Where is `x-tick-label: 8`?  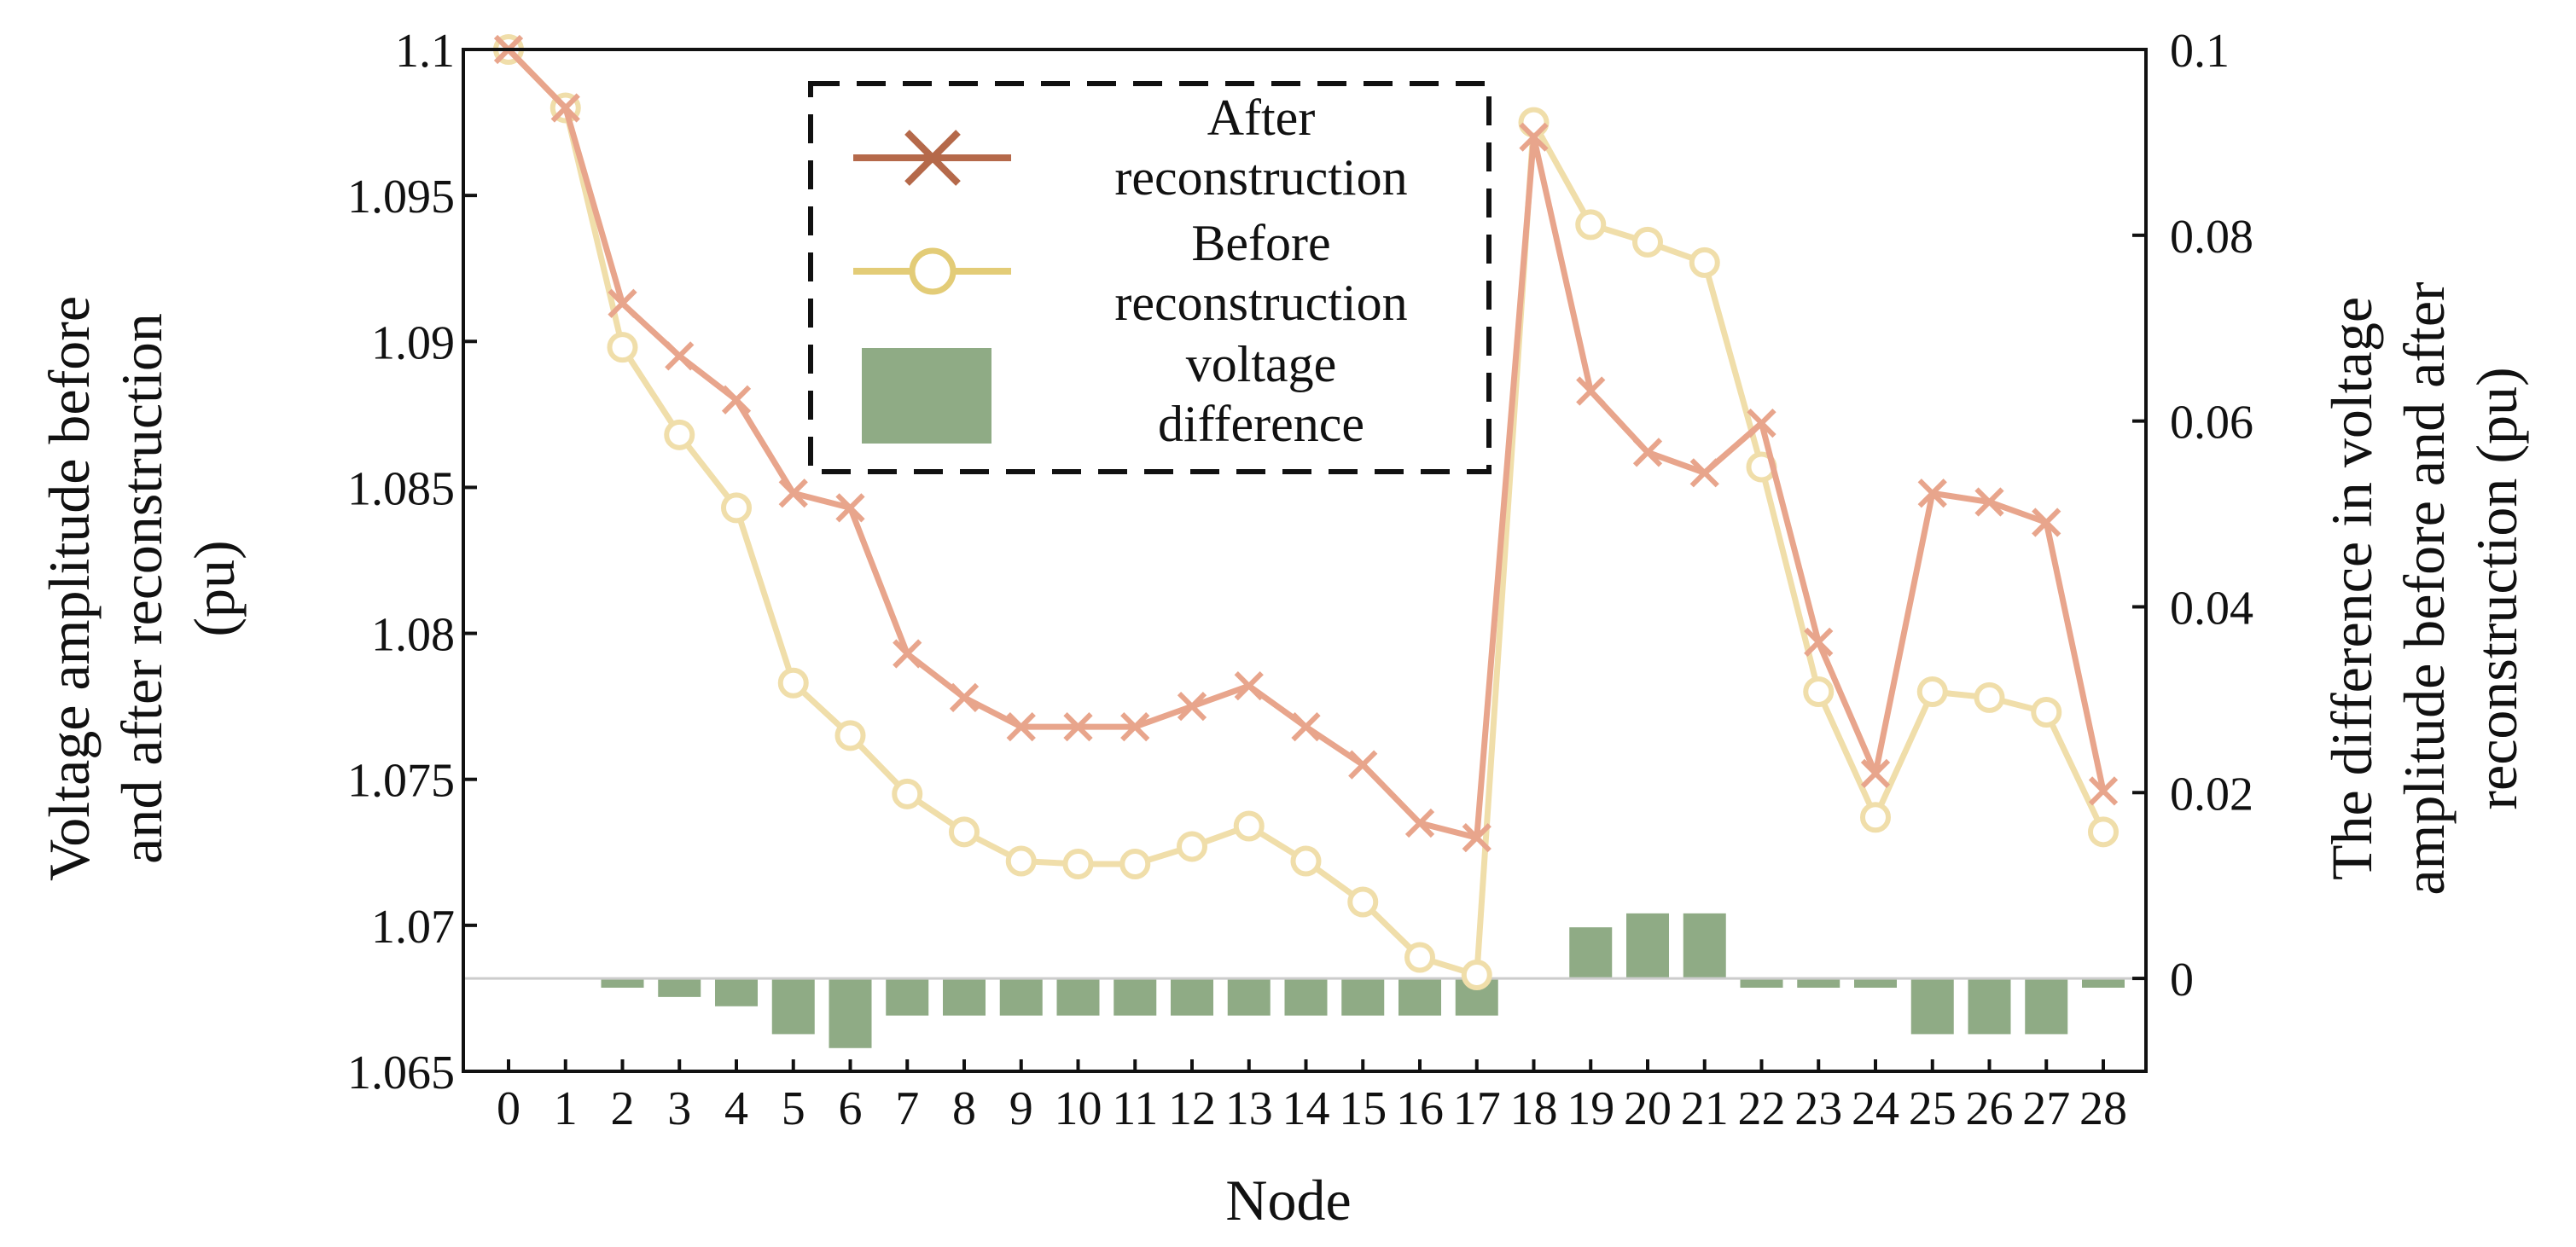
x-tick-label: 8 is located at coordinates (964, 1108).